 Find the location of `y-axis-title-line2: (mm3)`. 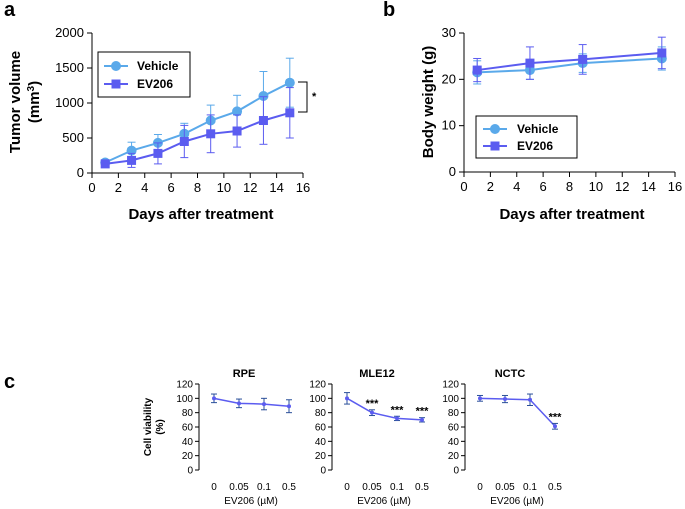

y-axis-title-line2: (mm3) is located at coordinates (35, 102).